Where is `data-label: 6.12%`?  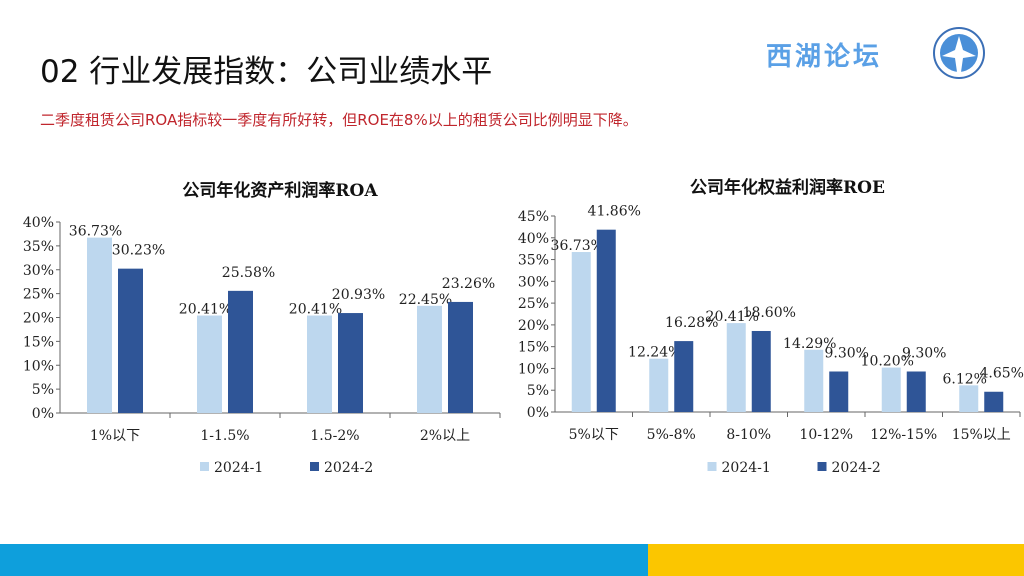 data-label: 6.12% is located at coordinates (965, 379).